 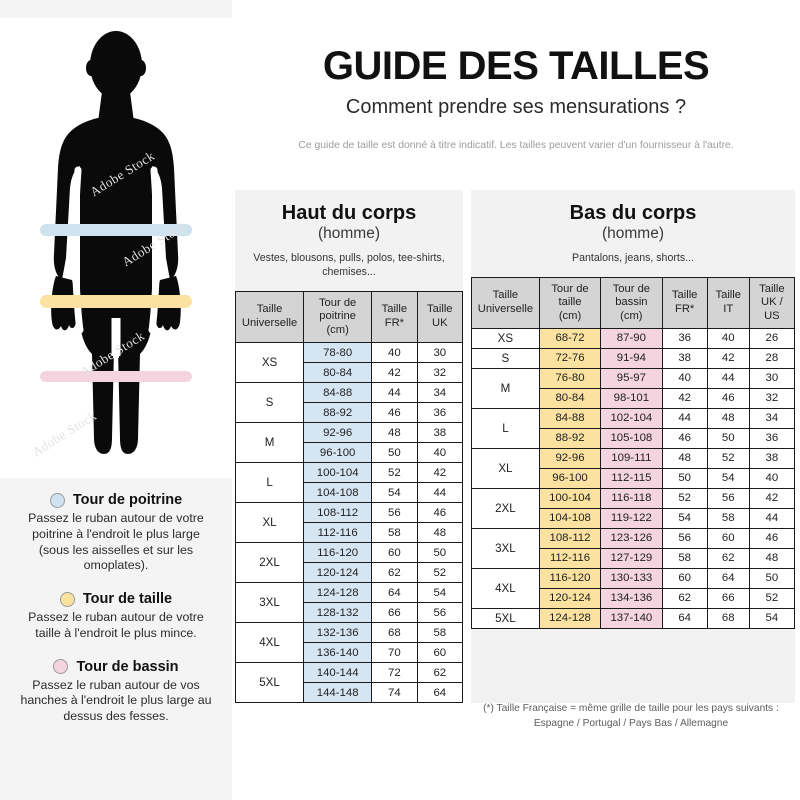 I want to click on size-uk-us-cell: 28, so click(x=772, y=358).